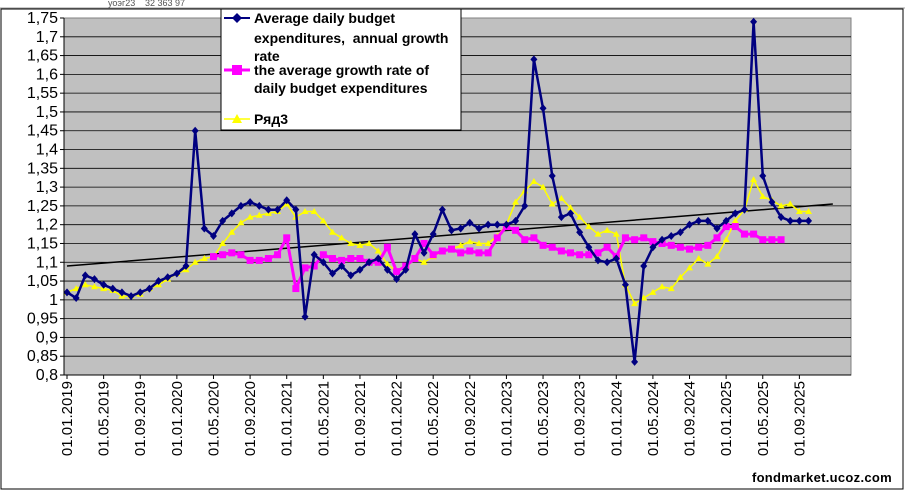  I want to click on y-tick-label: 1, so click(53, 300).